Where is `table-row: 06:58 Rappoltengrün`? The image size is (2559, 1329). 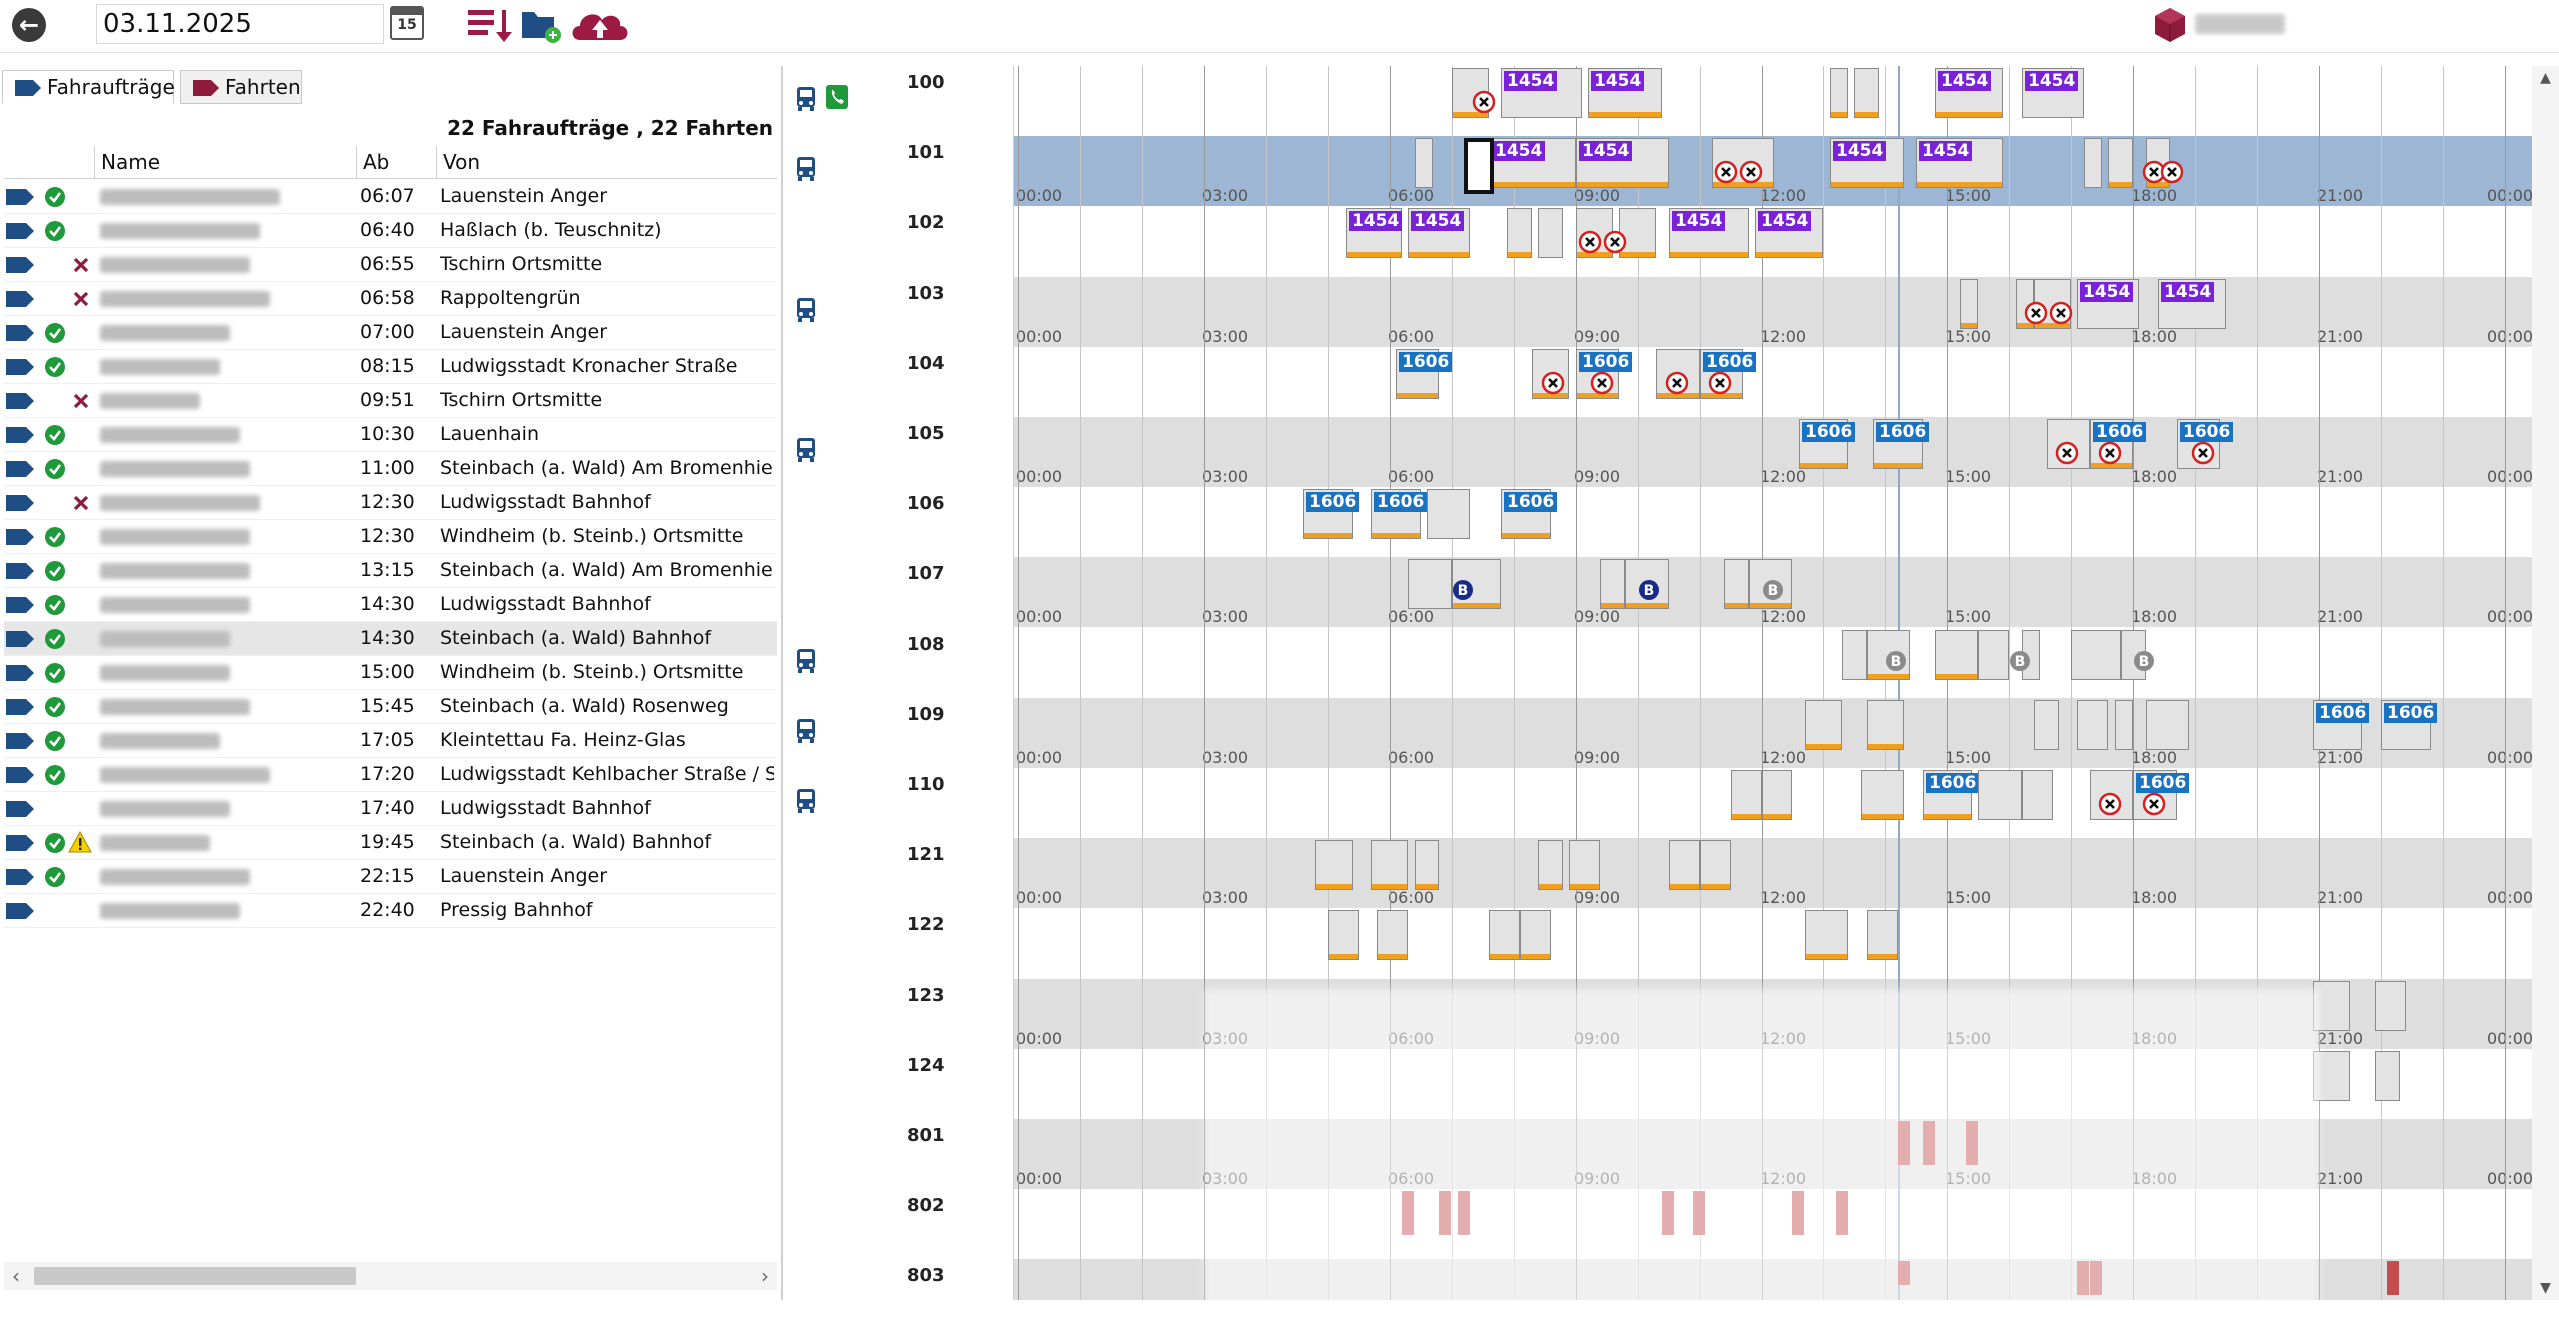
table-row: 06:58 Rappoltengrün is located at coordinates (390, 299).